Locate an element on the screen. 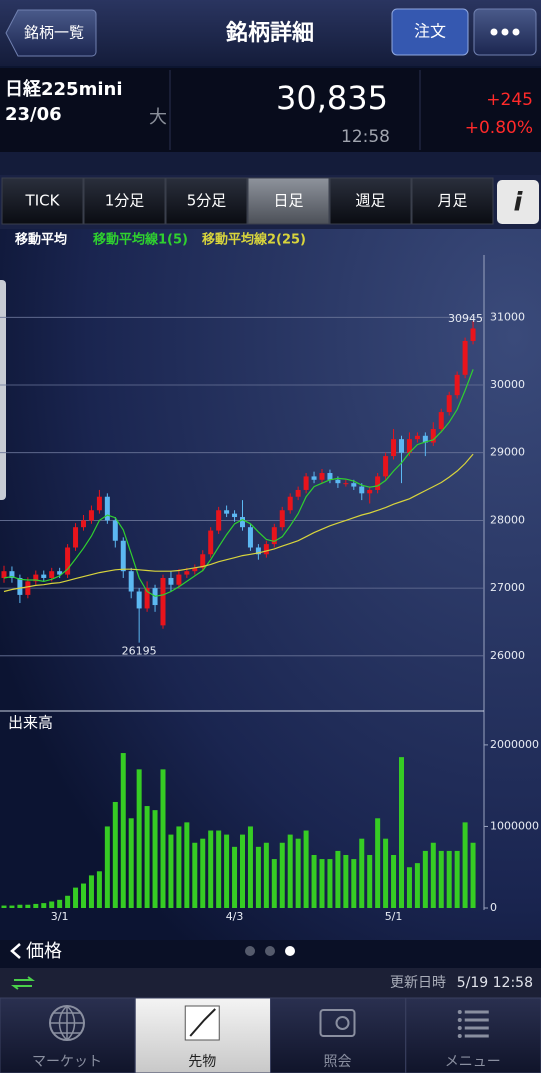 Image resolution: width=541 pixels, height=1073 pixels. back-label: 銘柄一覧 is located at coordinates (54, 33).